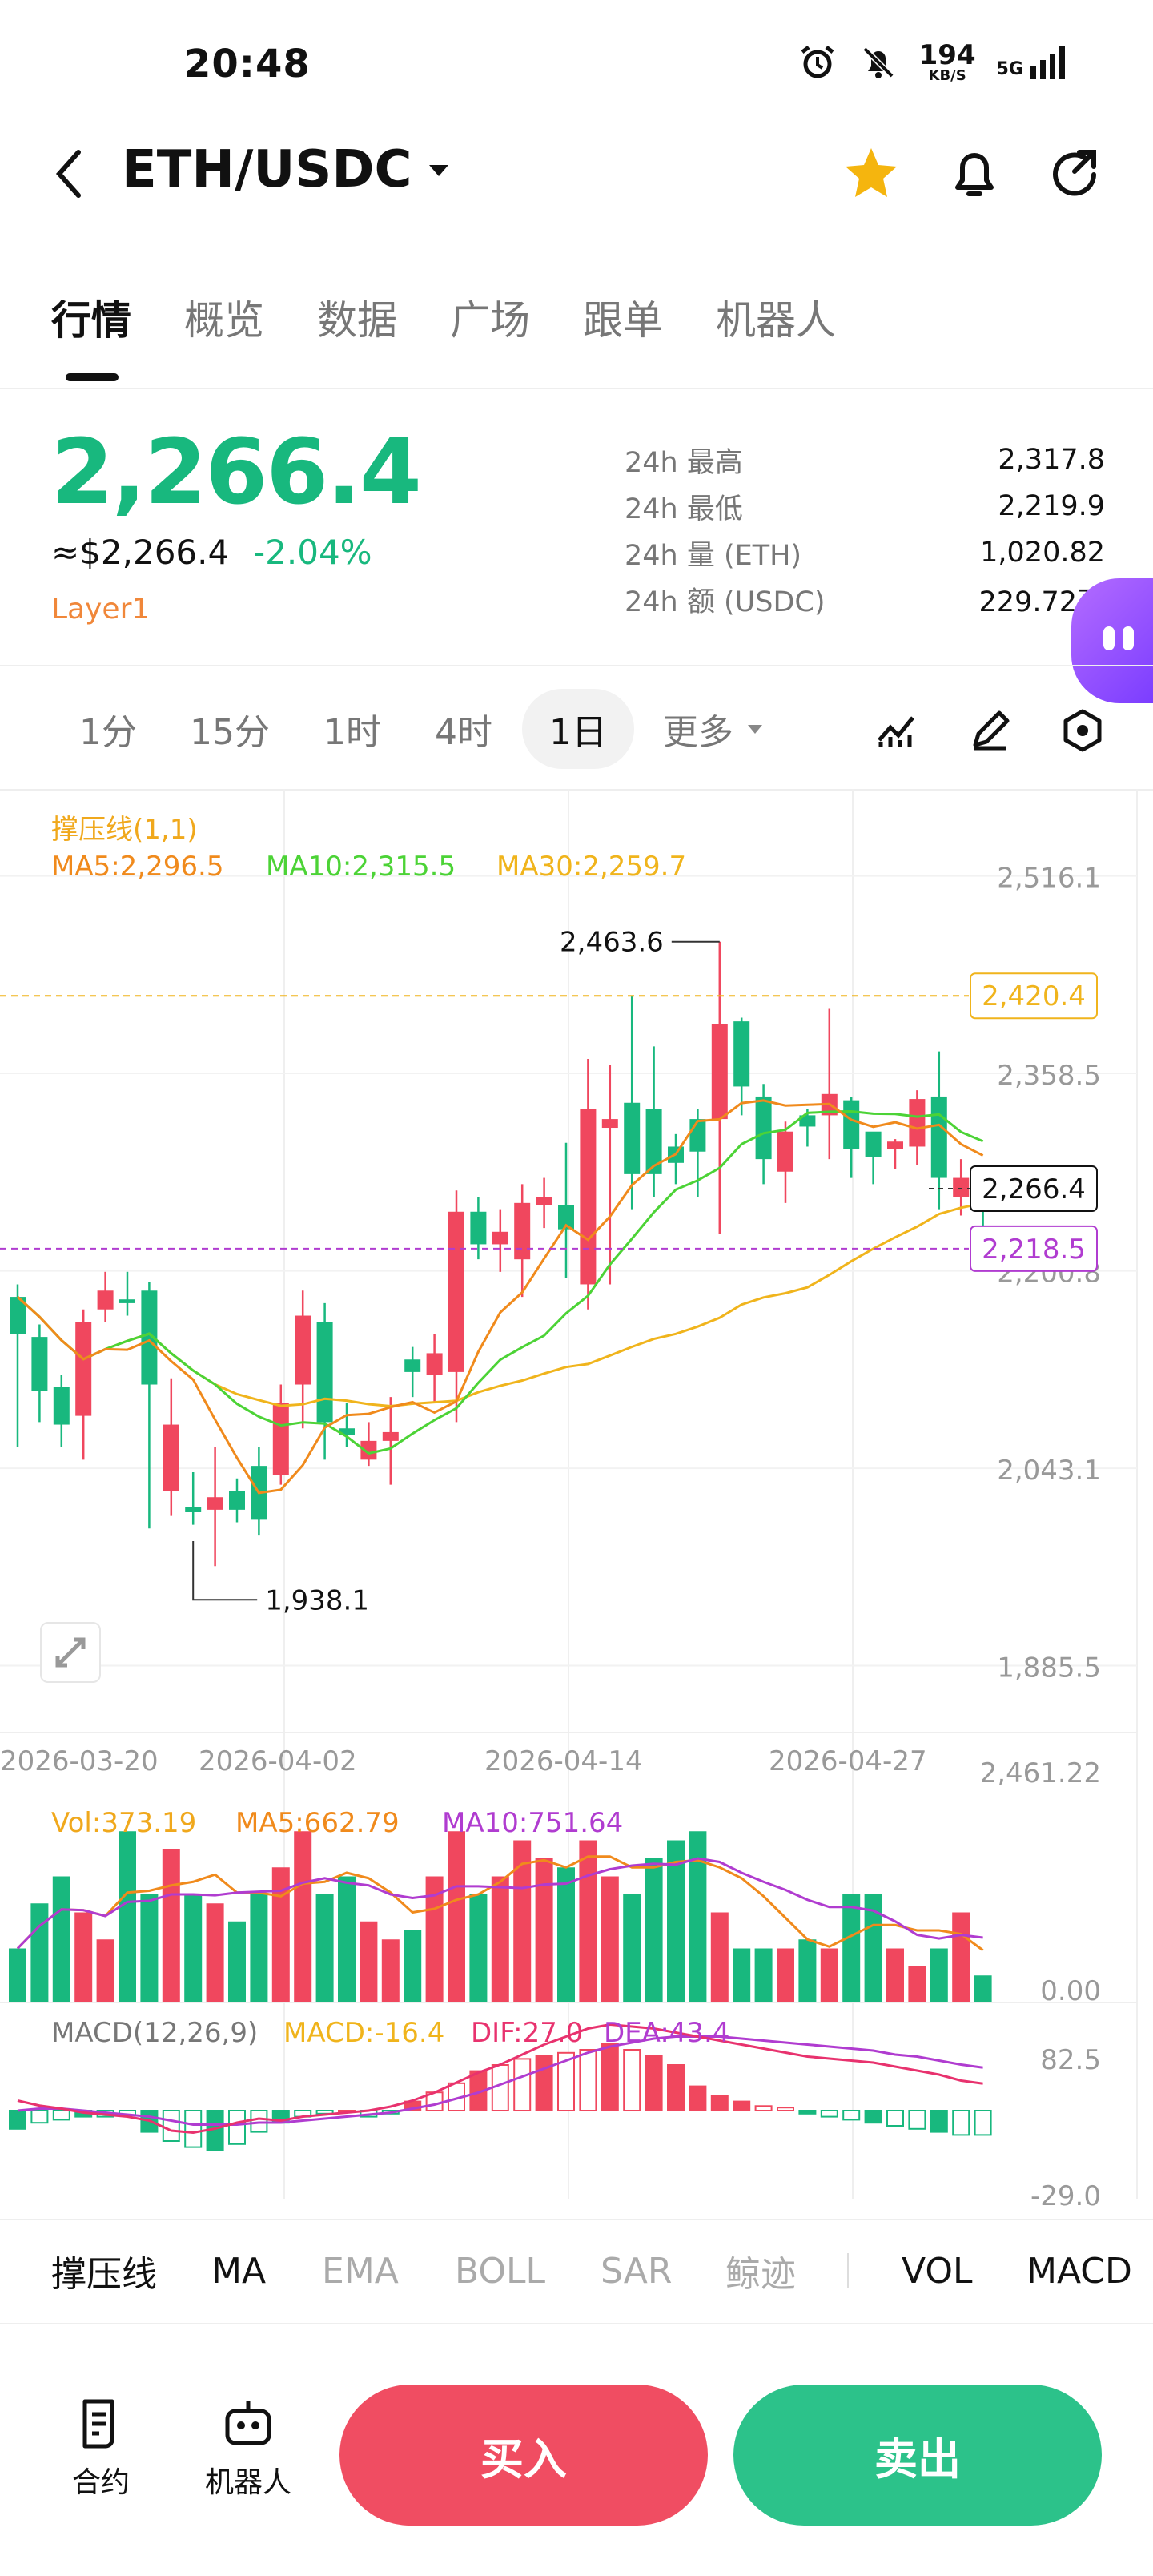 This screenshot has width=1153, height=2576. What do you see at coordinates (357, 320) in the screenshot?
I see `tab-data: 数据` at bounding box center [357, 320].